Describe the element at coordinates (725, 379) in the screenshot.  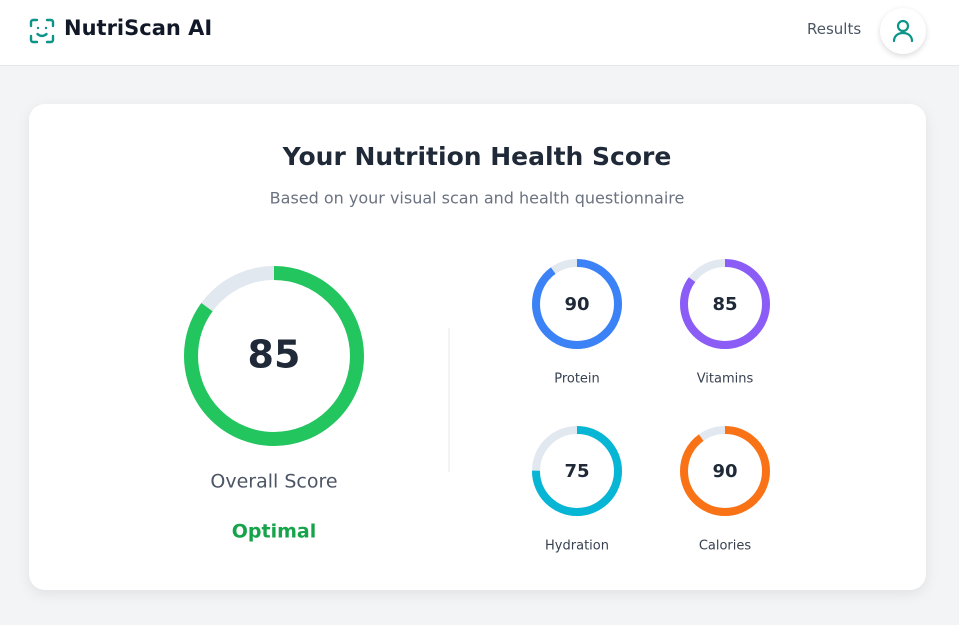
I see `metric-label: Vitamins` at that location.